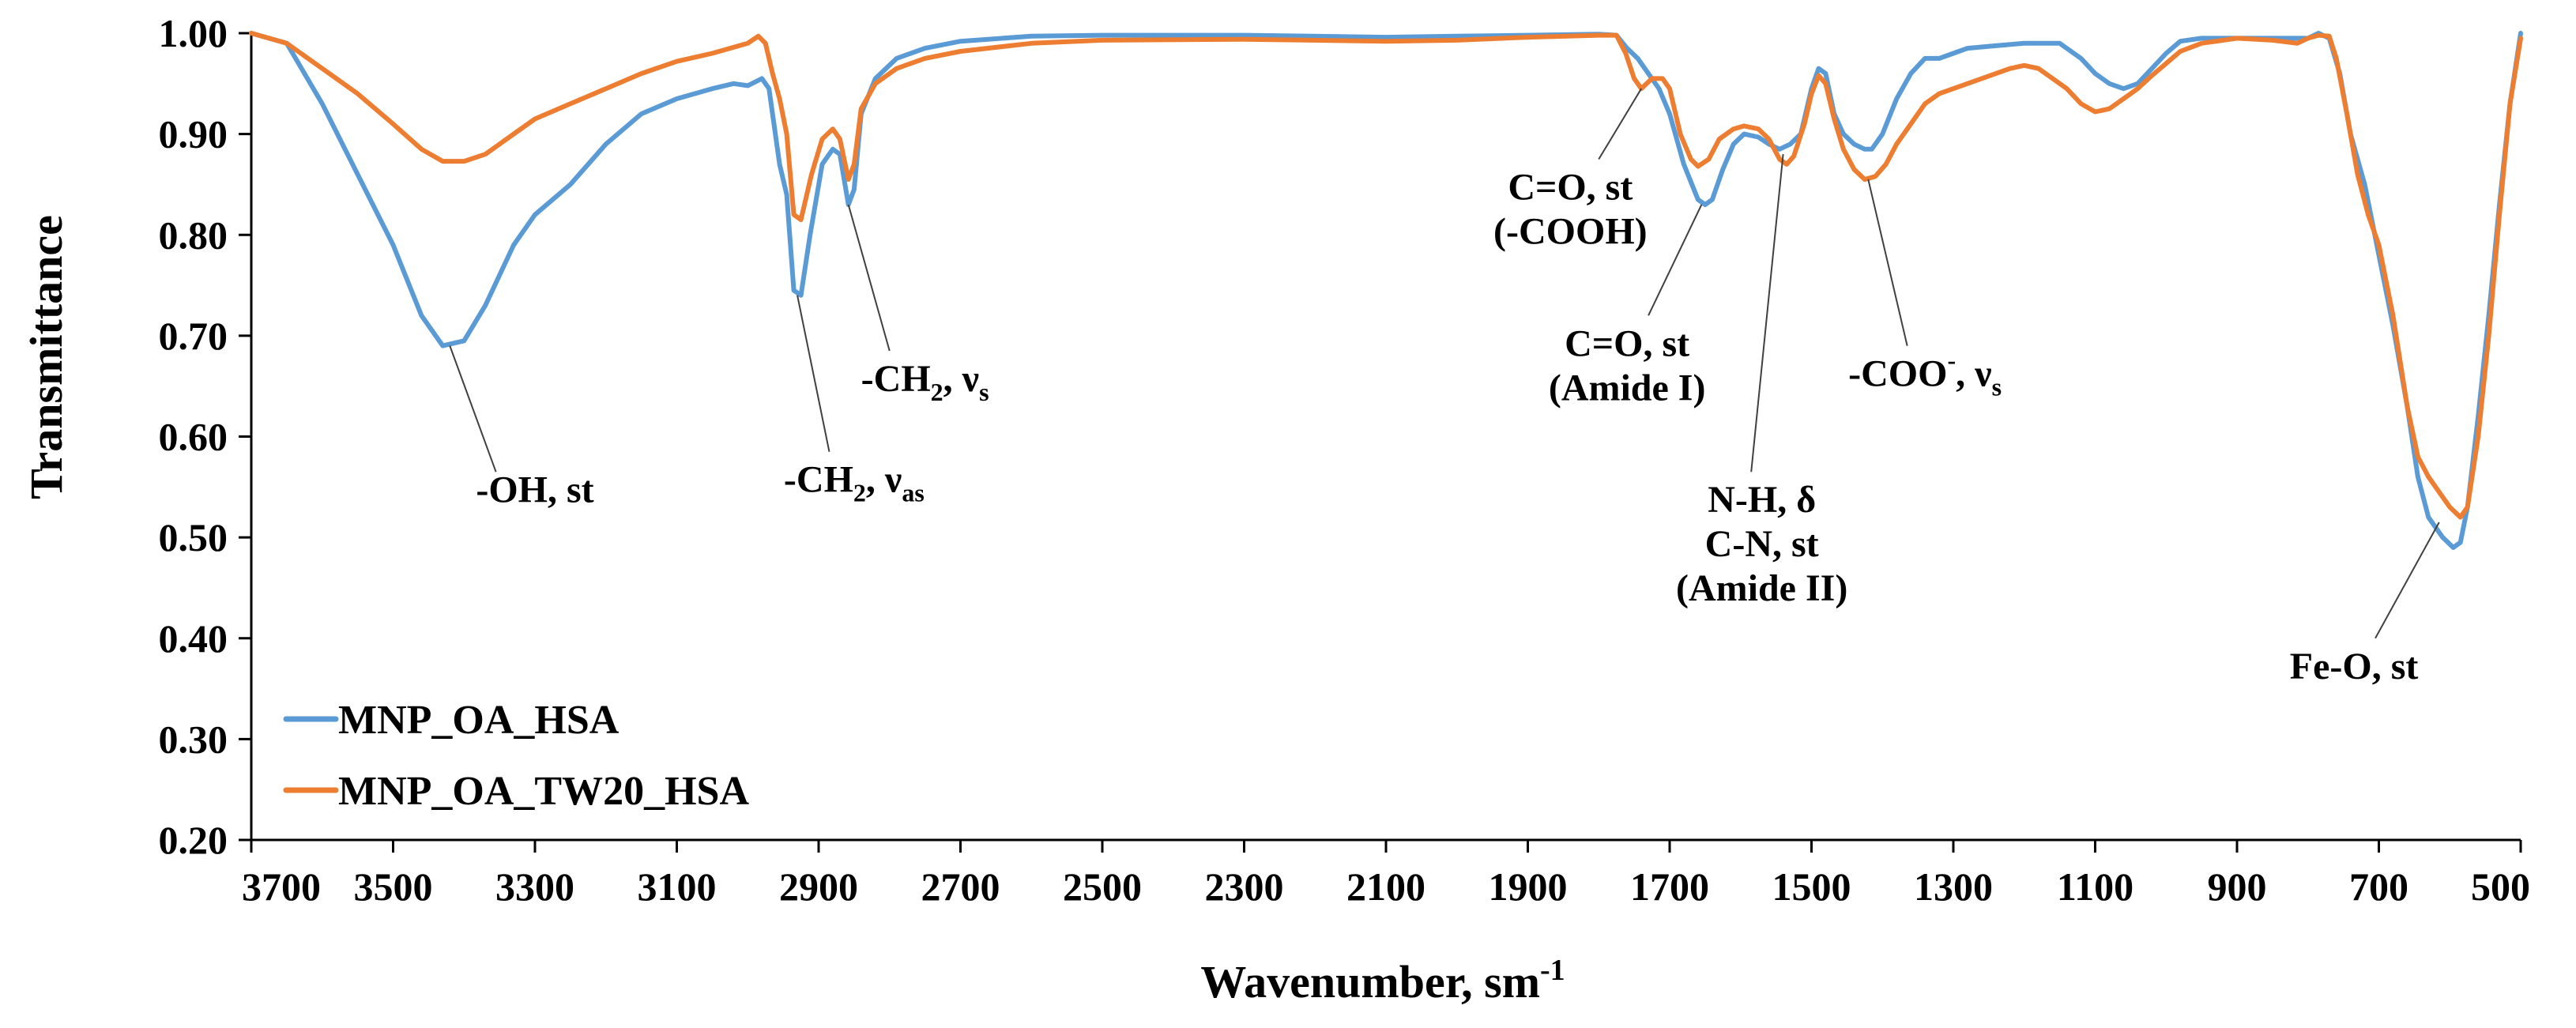  What do you see at coordinates (960, 886) in the screenshot?
I see `x-tick-label: 2700` at bounding box center [960, 886].